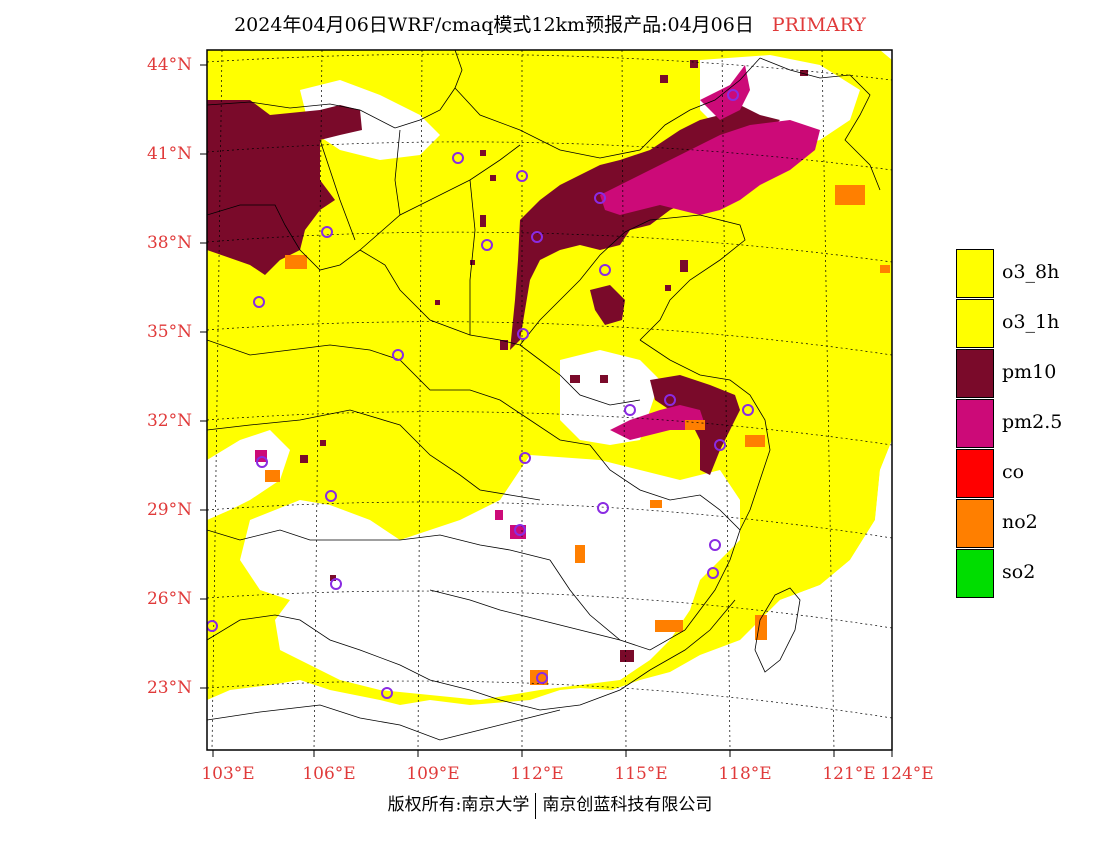 The height and width of the screenshot is (850, 1100). I want to click on copyright-footer: 版权所有:南京大学 南京创蓝科技有限公司, so click(550, 804).